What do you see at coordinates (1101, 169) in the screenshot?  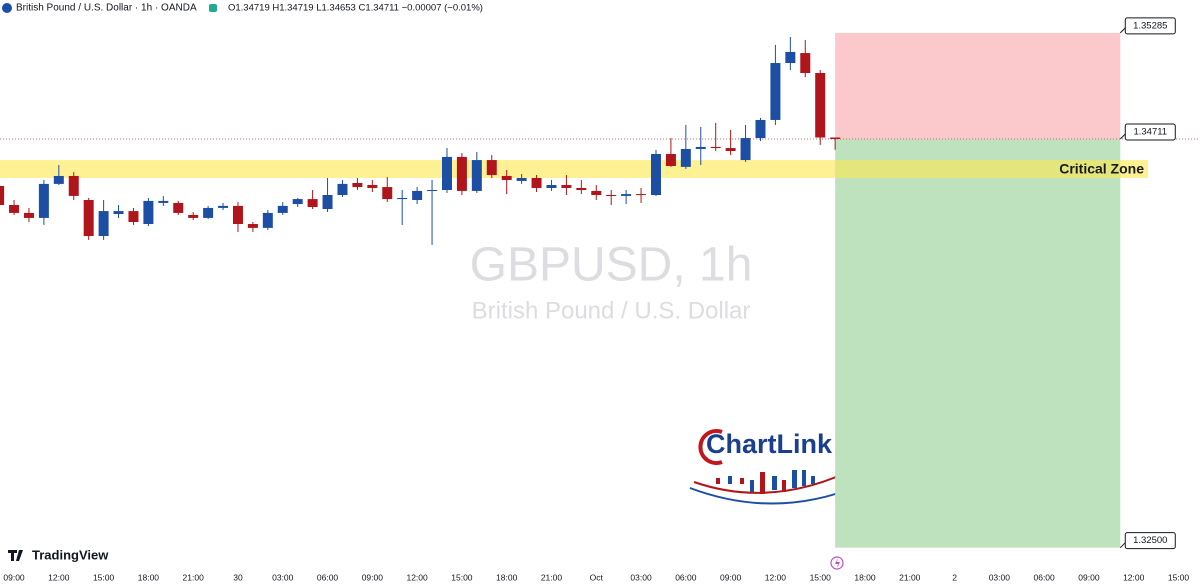 I see `zone-label: Critical Zone` at bounding box center [1101, 169].